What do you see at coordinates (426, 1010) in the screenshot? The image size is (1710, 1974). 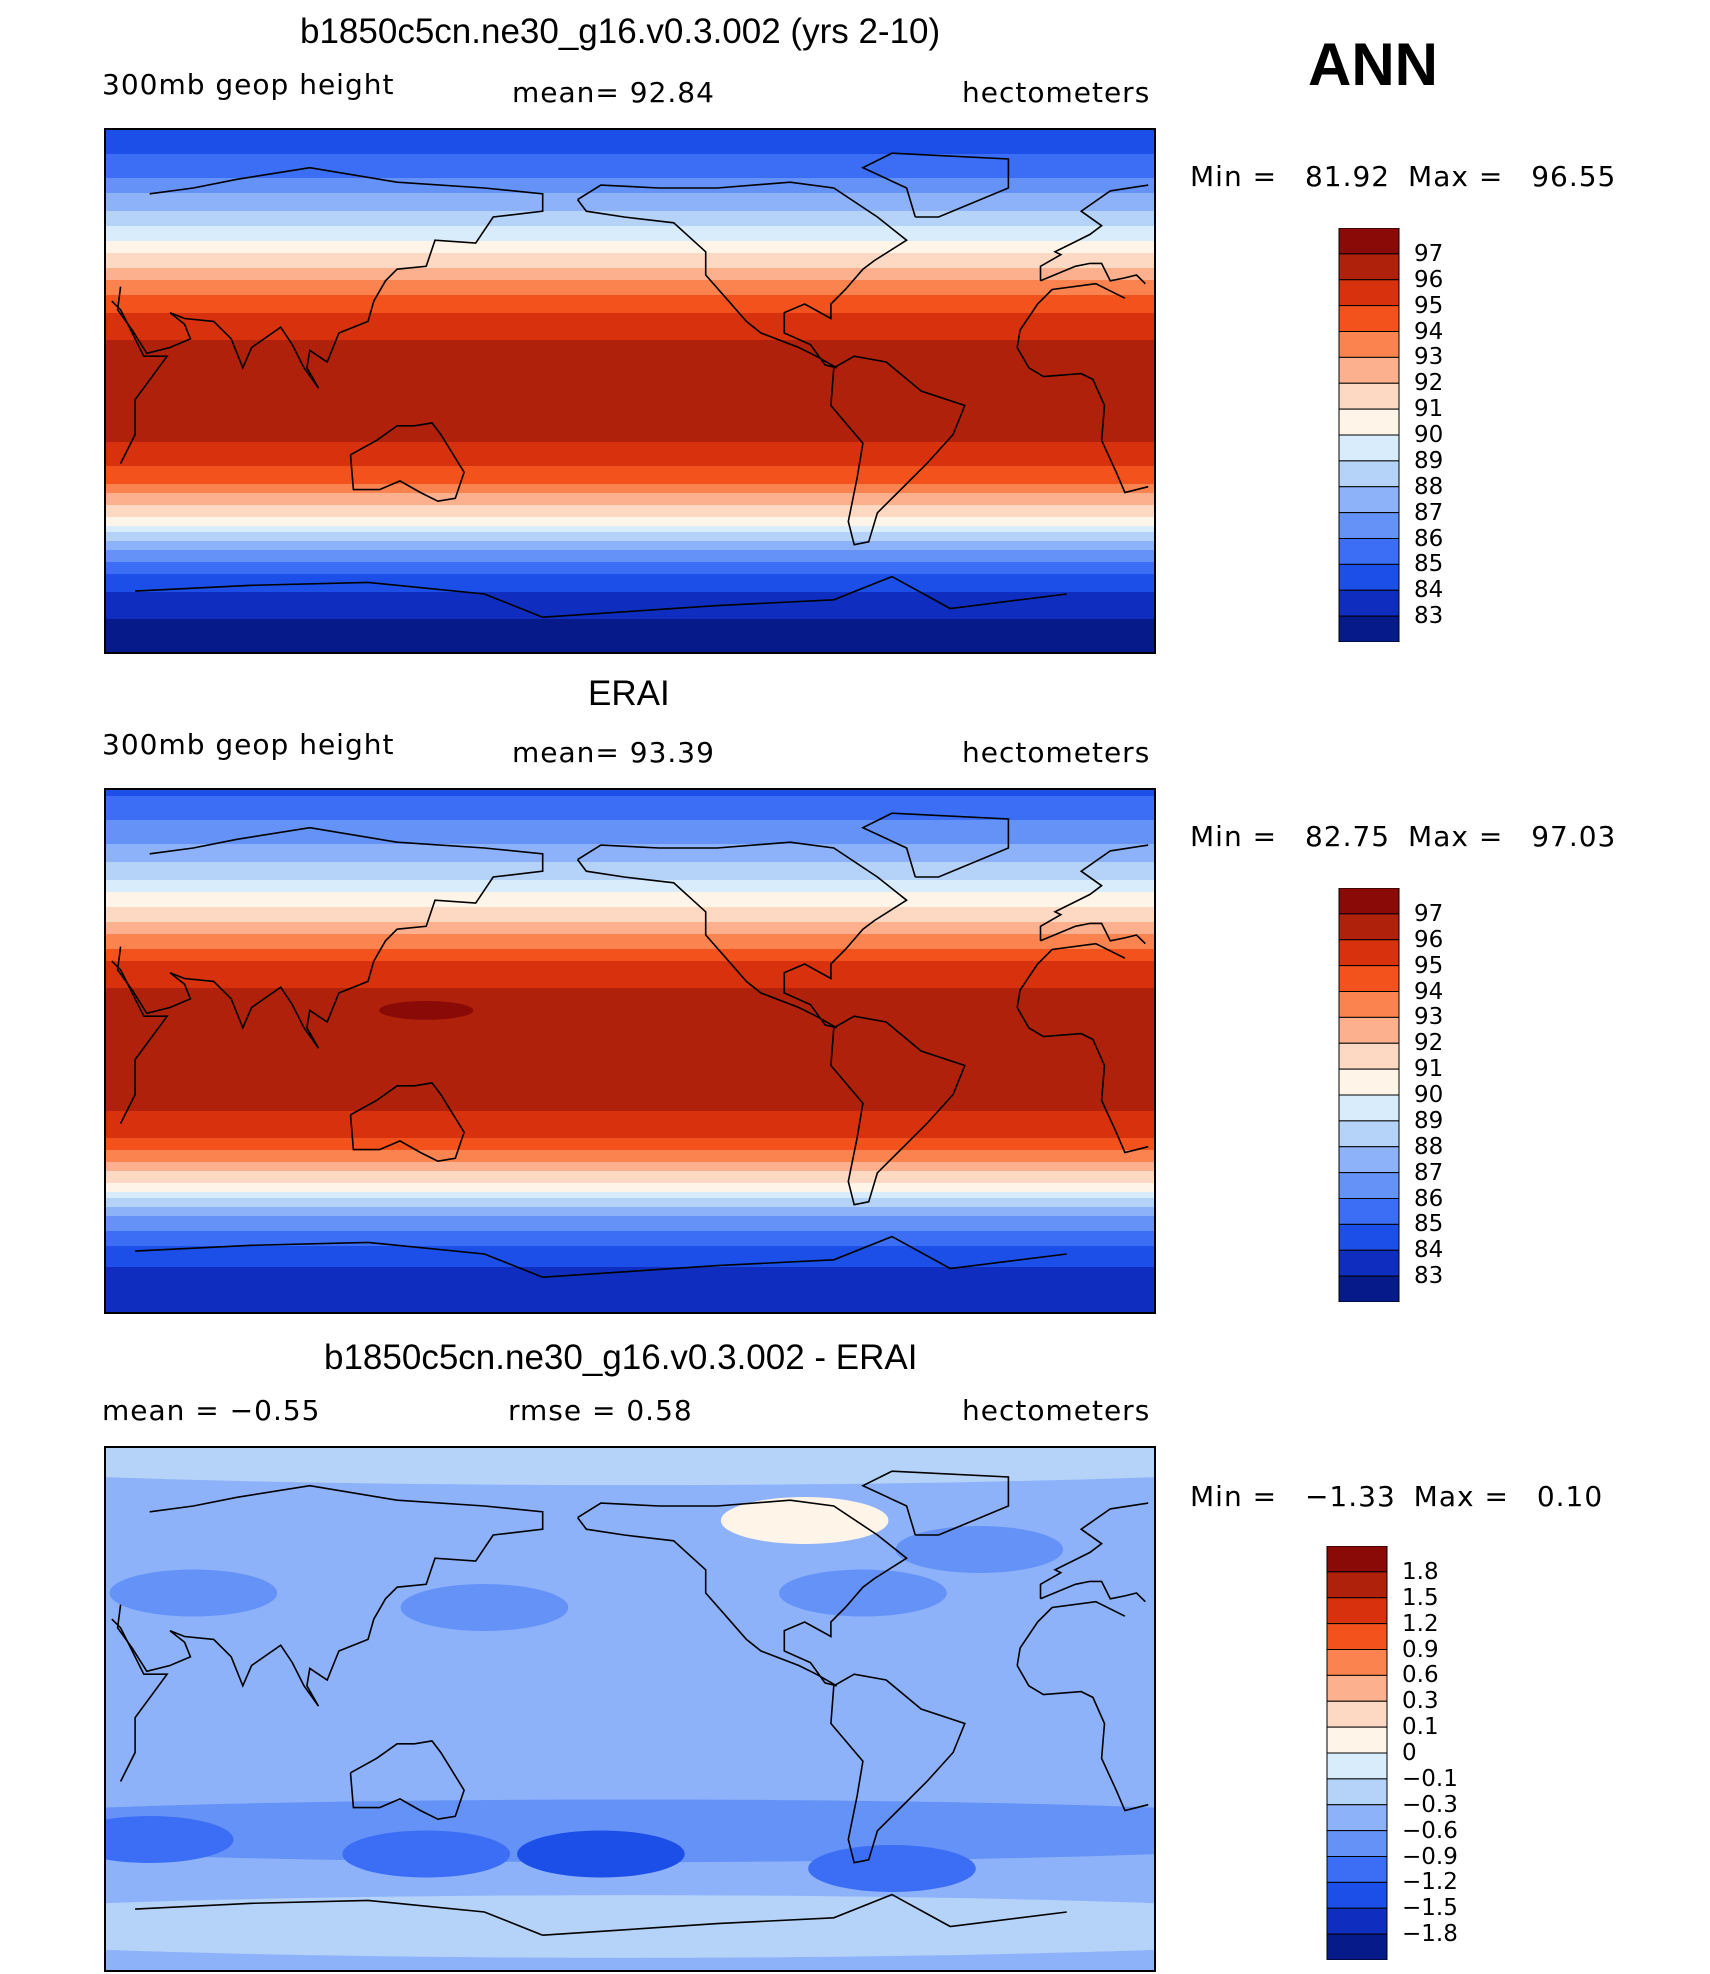 I see `panel-2-max-blob` at bounding box center [426, 1010].